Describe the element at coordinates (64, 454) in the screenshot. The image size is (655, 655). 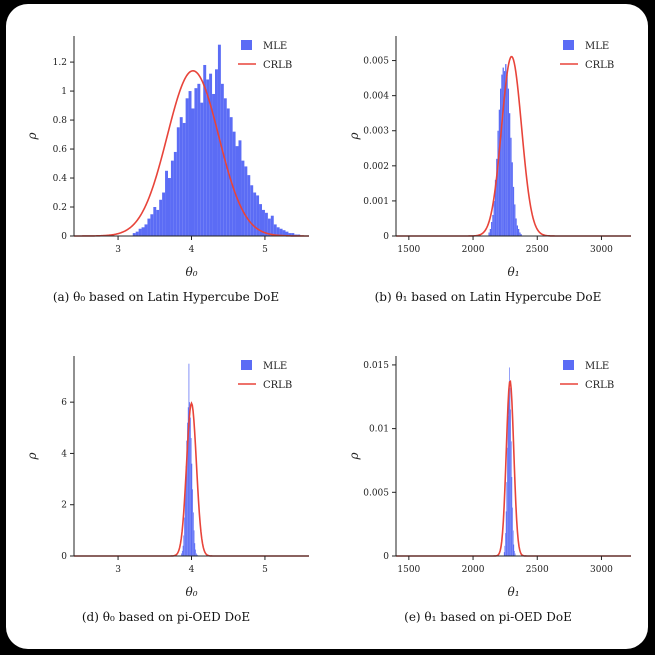
I see `y-tick-label: 4` at that location.